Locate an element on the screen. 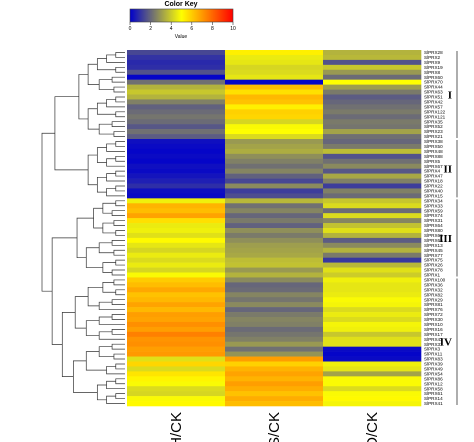  row-label: SlPRX34 is located at coordinates (433, 200).